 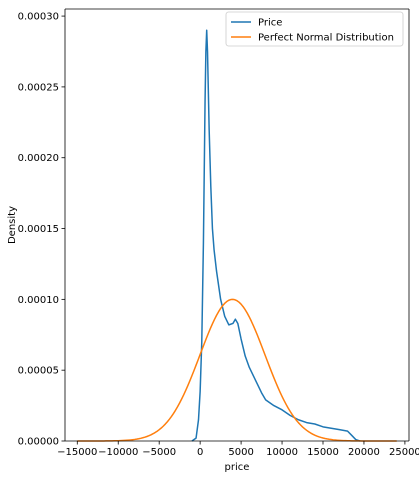 What do you see at coordinates (237, 467) in the screenshot?
I see `x-axis-label: price` at bounding box center [237, 467].